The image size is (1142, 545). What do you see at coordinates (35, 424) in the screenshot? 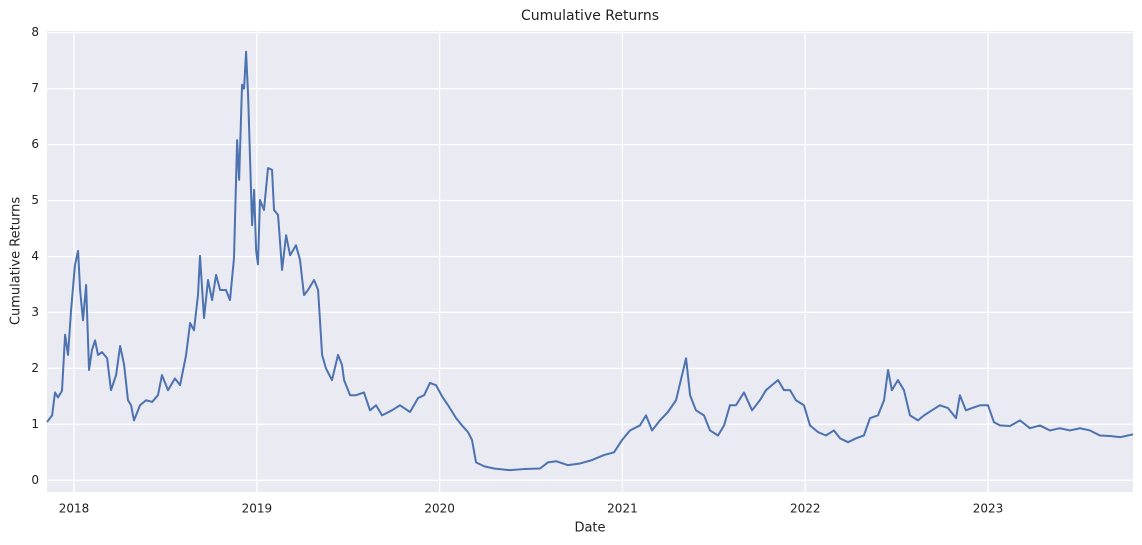
I see `y-tick-label: 1` at bounding box center [35, 424].